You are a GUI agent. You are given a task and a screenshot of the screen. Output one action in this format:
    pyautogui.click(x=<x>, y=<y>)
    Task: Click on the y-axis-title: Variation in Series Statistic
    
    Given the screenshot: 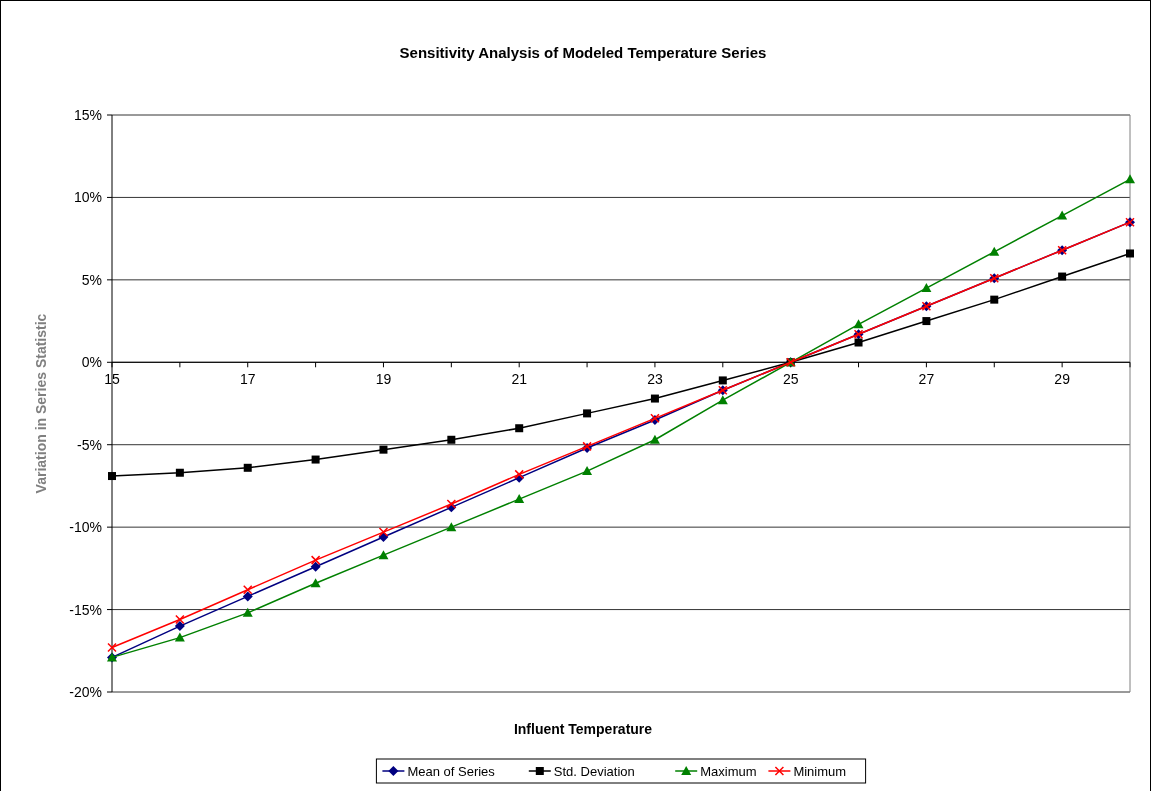 What is the action you would take?
    pyautogui.click(x=41, y=403)
    